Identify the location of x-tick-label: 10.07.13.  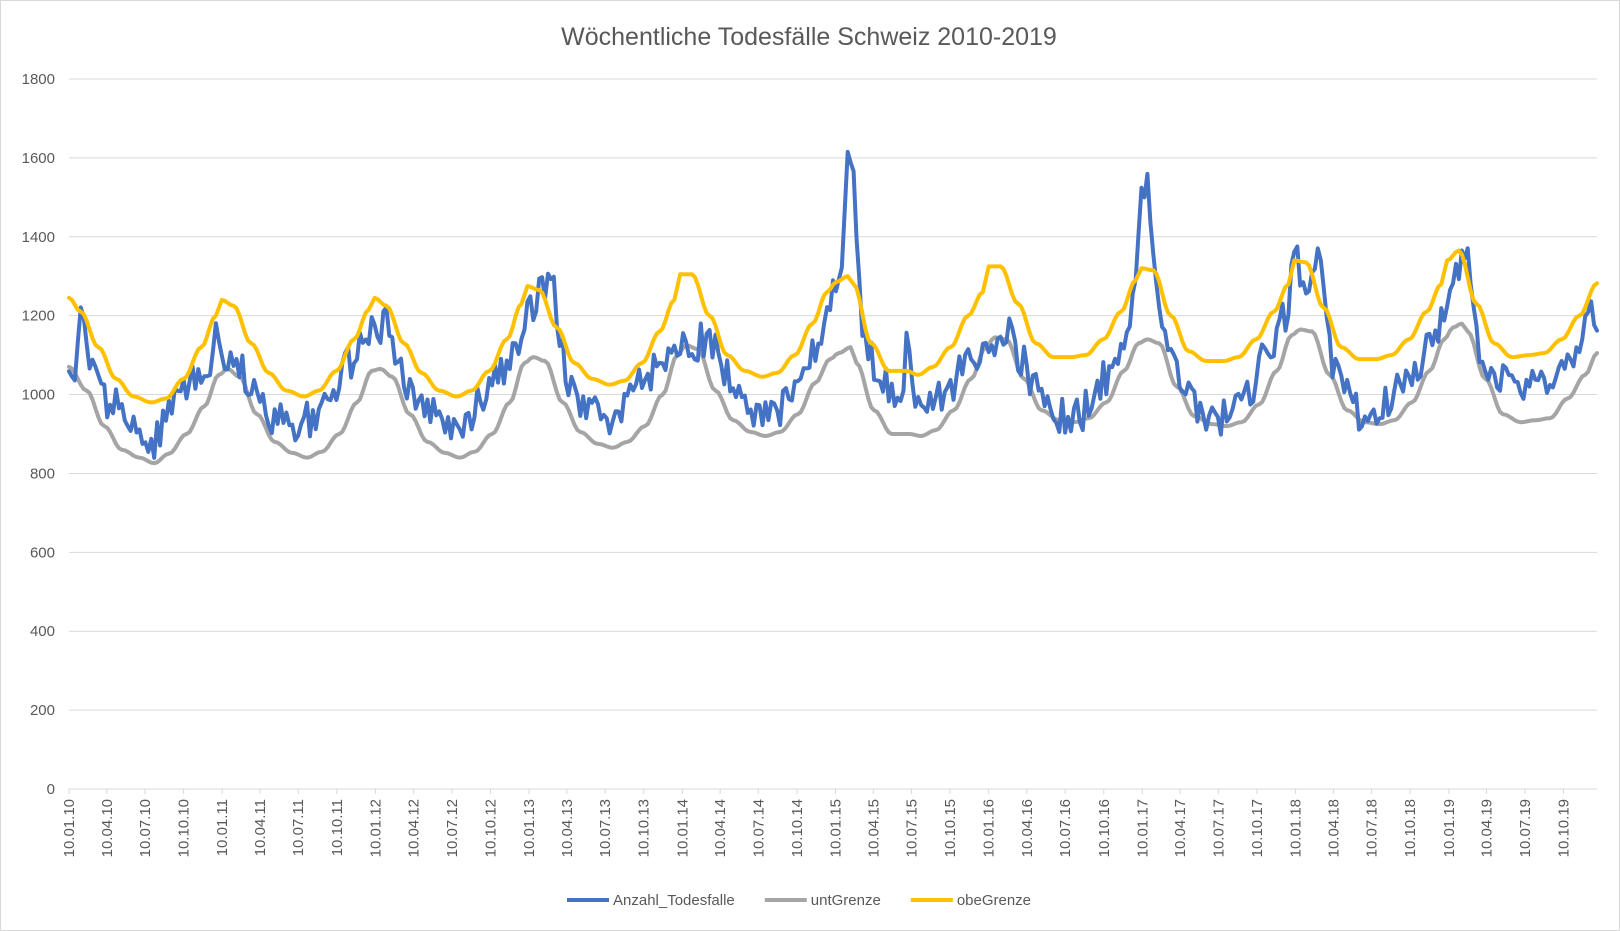
(605, 828).